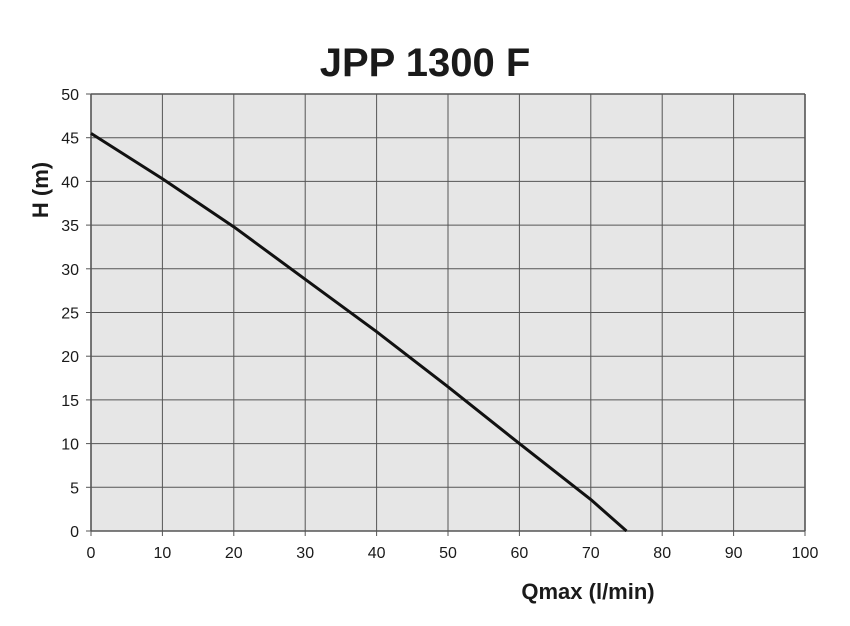  I want to click on y-tick-label: 0, so click(74, 532).